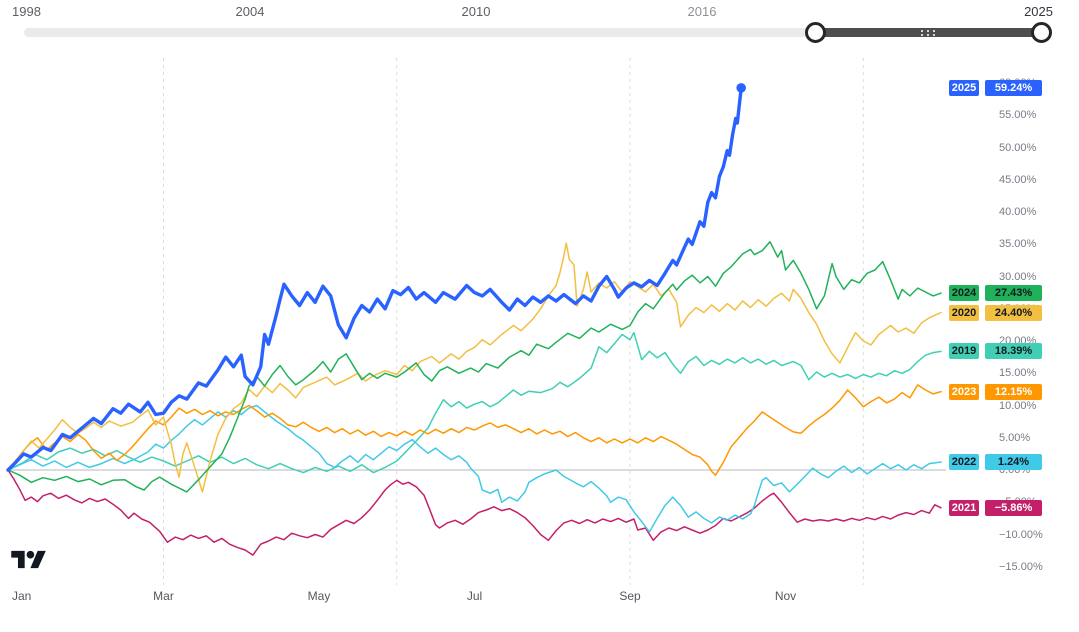 Image resolution: width=1079 pixels, height=632 pixels. Describe the element at coordinates (1018, 276) in the screenshot. I see `price-scale-label: 30.00%` at that location.